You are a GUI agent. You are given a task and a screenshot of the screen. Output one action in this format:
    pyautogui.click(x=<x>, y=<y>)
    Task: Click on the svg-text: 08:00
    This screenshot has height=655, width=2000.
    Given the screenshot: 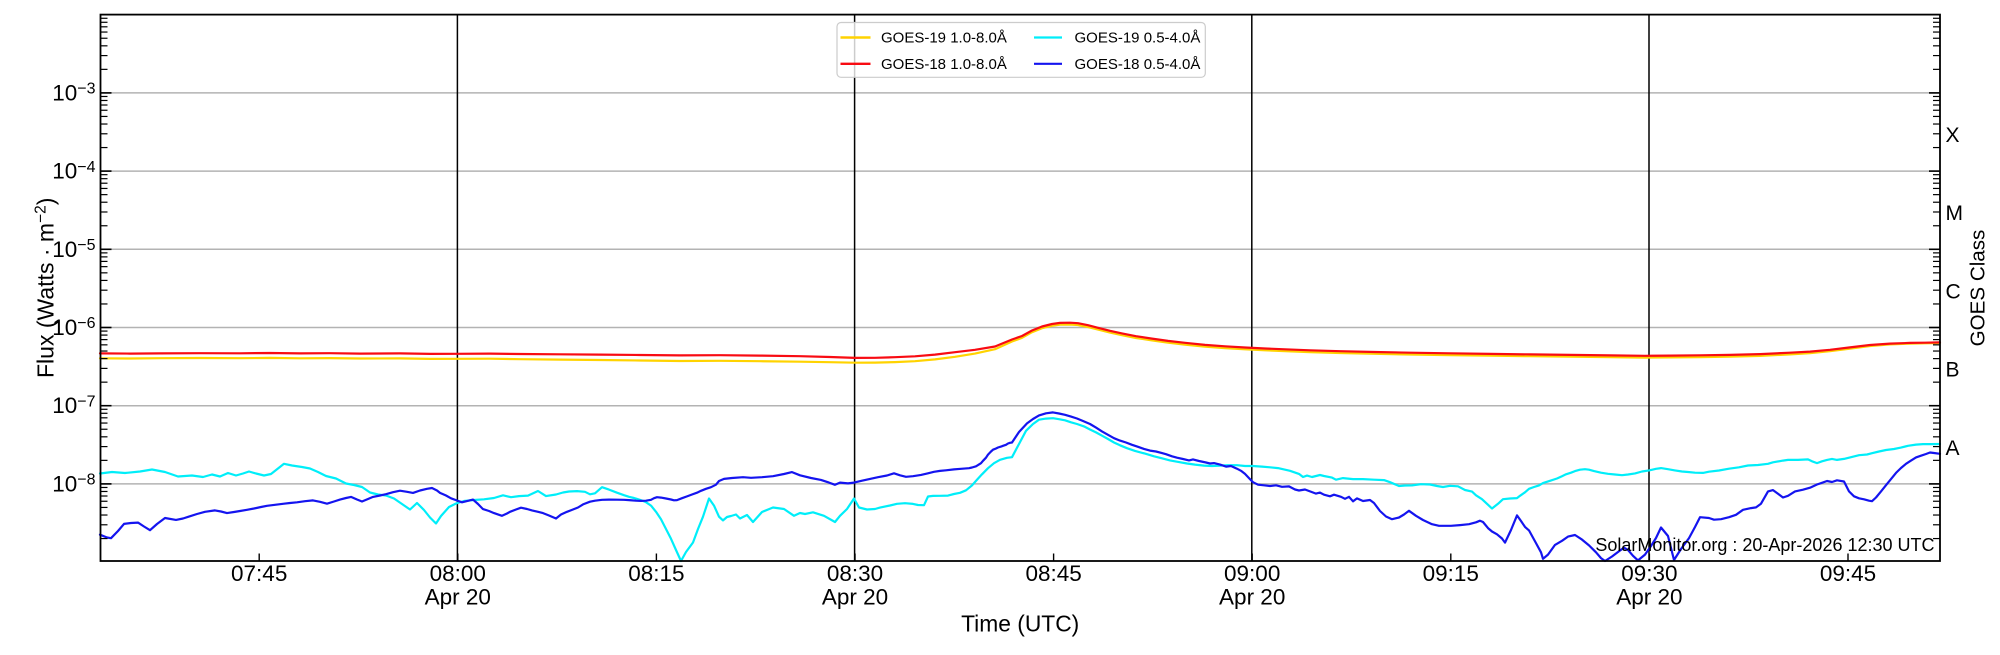 What is the action you would take?
    pyautogui.click(x=458, y=573)
    